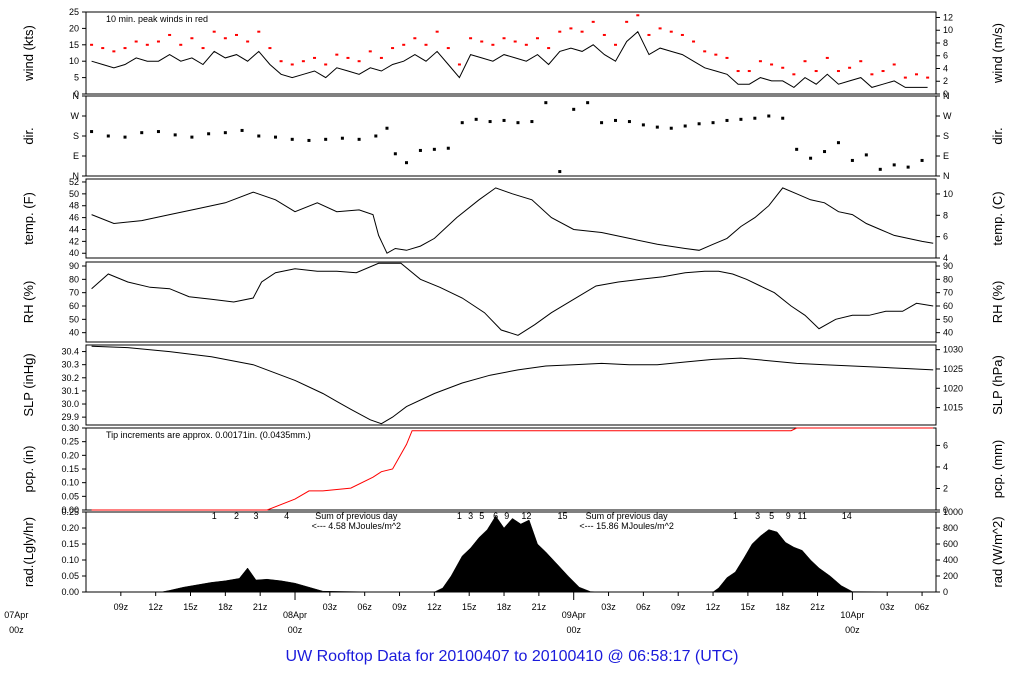  I want to click on x-day-sublabel: 00z, so click(16, 630).